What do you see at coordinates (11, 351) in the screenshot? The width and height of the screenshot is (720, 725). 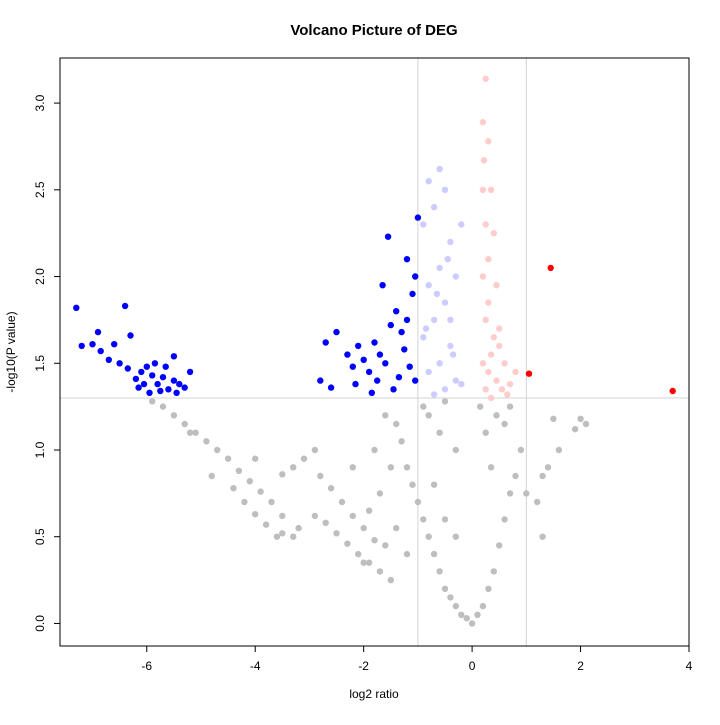 I see `y-axis-label: -log10(P value)` at bounding box center [11, 351].